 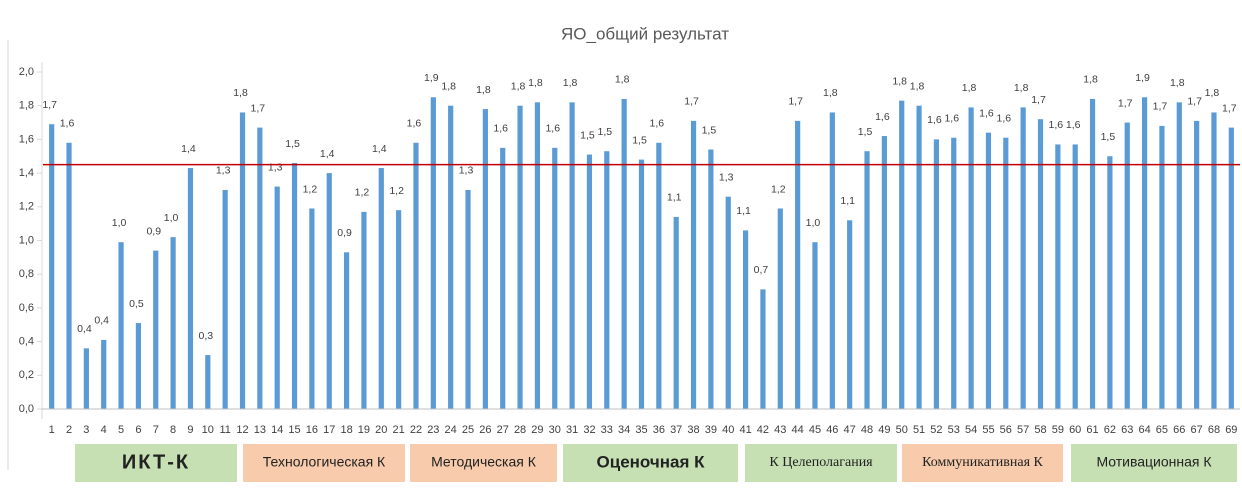 I want to click on x-tick-label: 32, so click(x=589, y=430).